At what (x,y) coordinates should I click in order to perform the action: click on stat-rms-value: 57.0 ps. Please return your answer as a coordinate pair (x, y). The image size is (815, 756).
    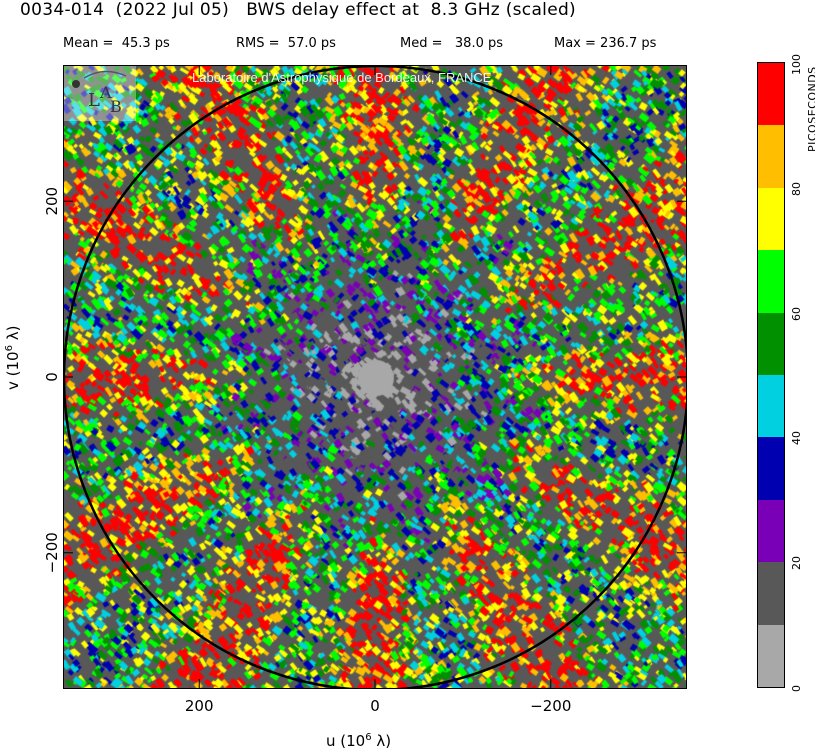
    Looking at the image, I should click on (311, 43).